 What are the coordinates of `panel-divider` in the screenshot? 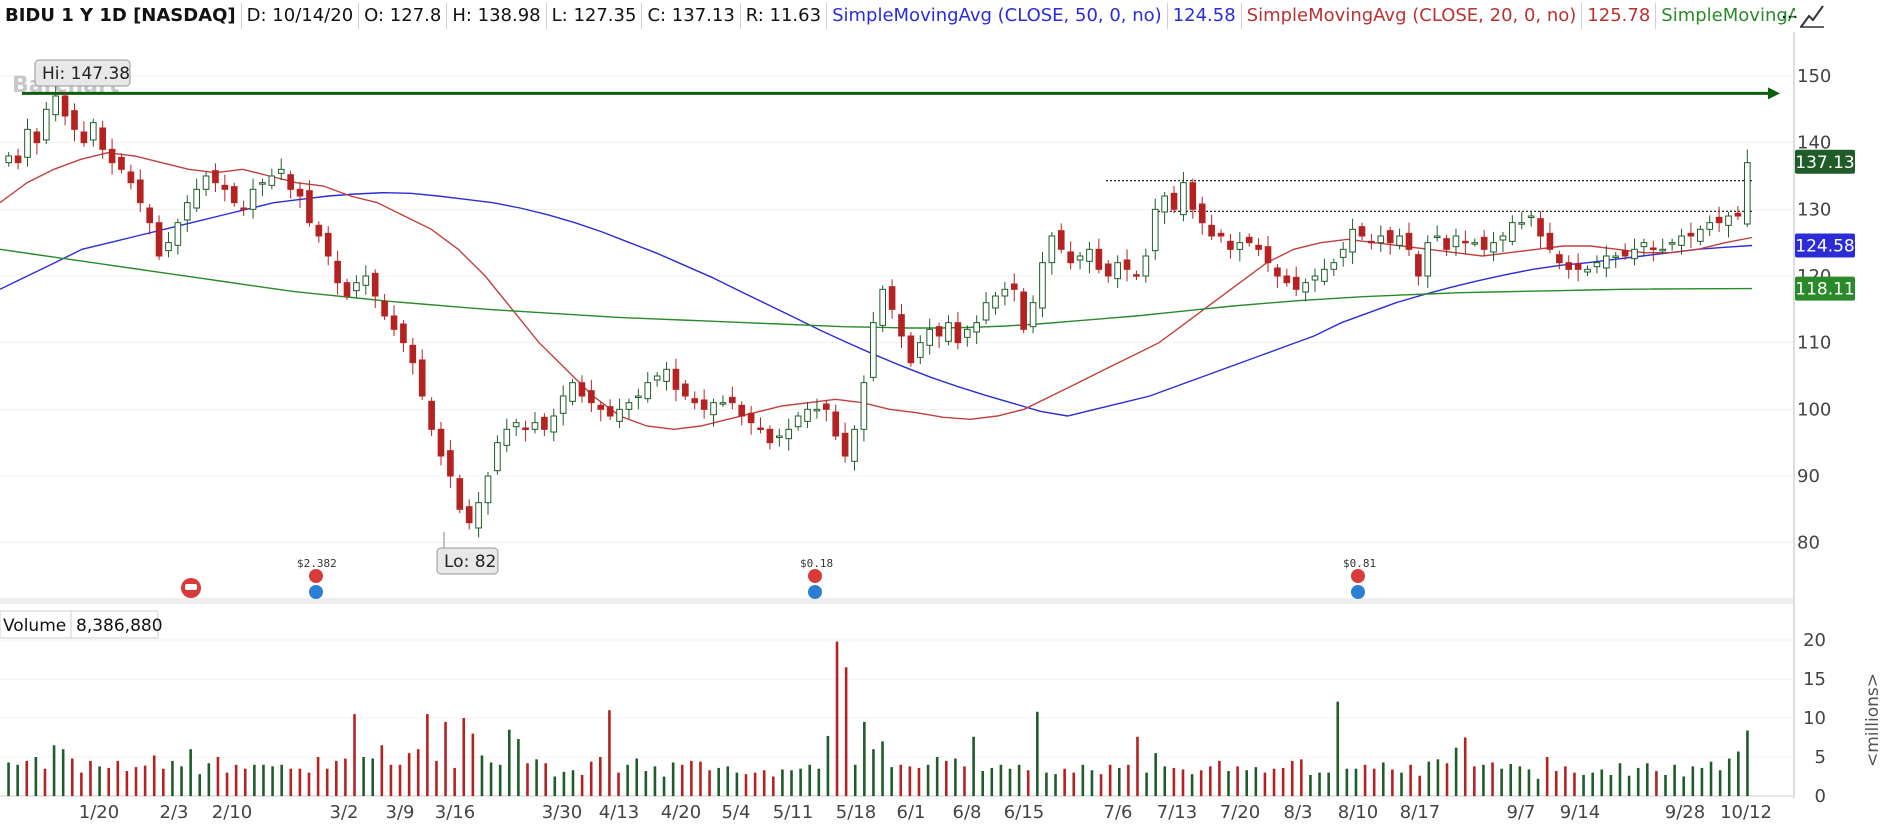 It's located at (896, 601).